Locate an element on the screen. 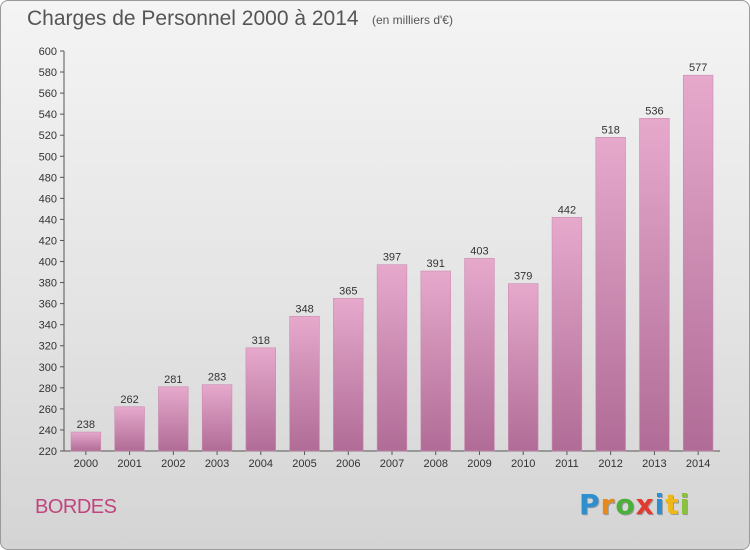 The height and width of the screenshot is (550, 750). y-tick-label: 560 is located at coordinates (48, 94).